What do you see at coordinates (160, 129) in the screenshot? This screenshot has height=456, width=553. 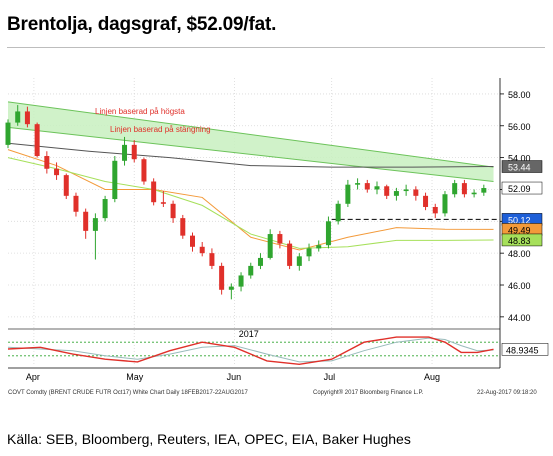 I see `channel-lower-label: Linjen baserad på stängning` at bounding box center [160, 129].